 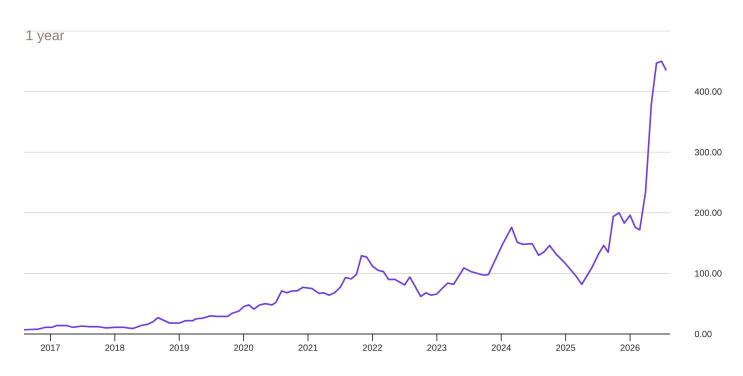 What do you see at coordinates (501, 347) in the screenshot?
I see `x-tick-label: 2024` at bounding box center [501, 347].